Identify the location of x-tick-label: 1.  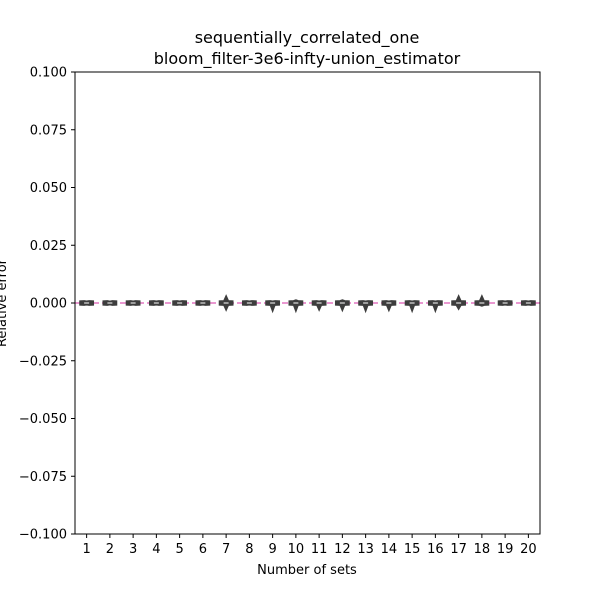
(86, 549).